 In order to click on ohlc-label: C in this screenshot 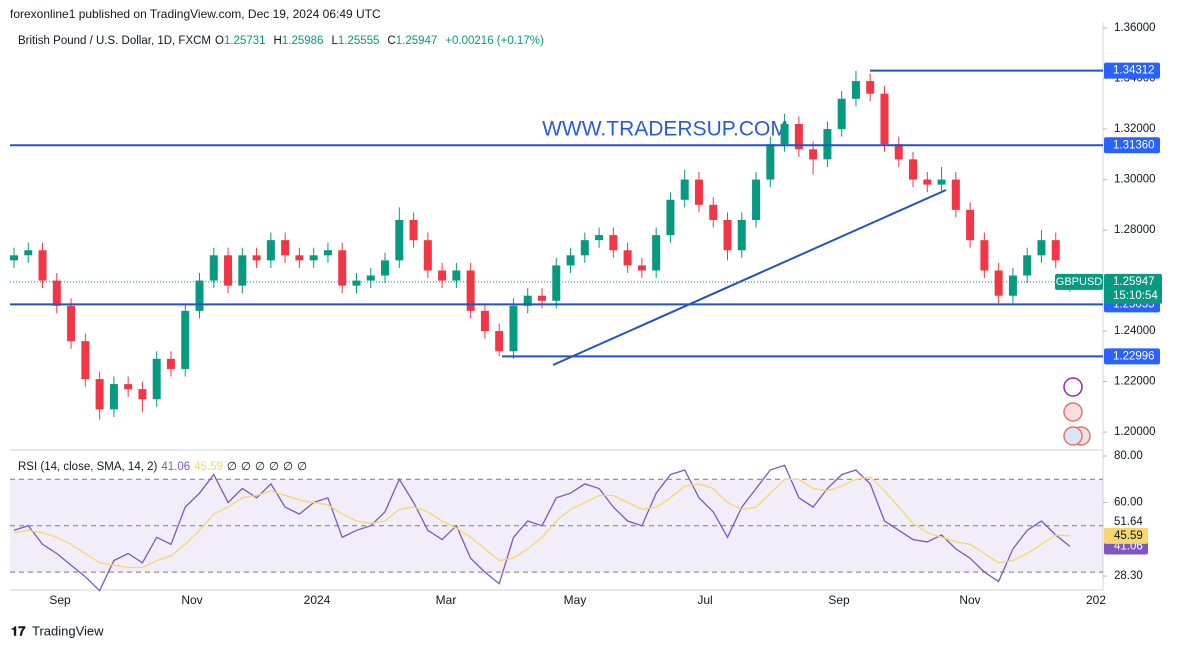, I will do `click(391, 41)`.